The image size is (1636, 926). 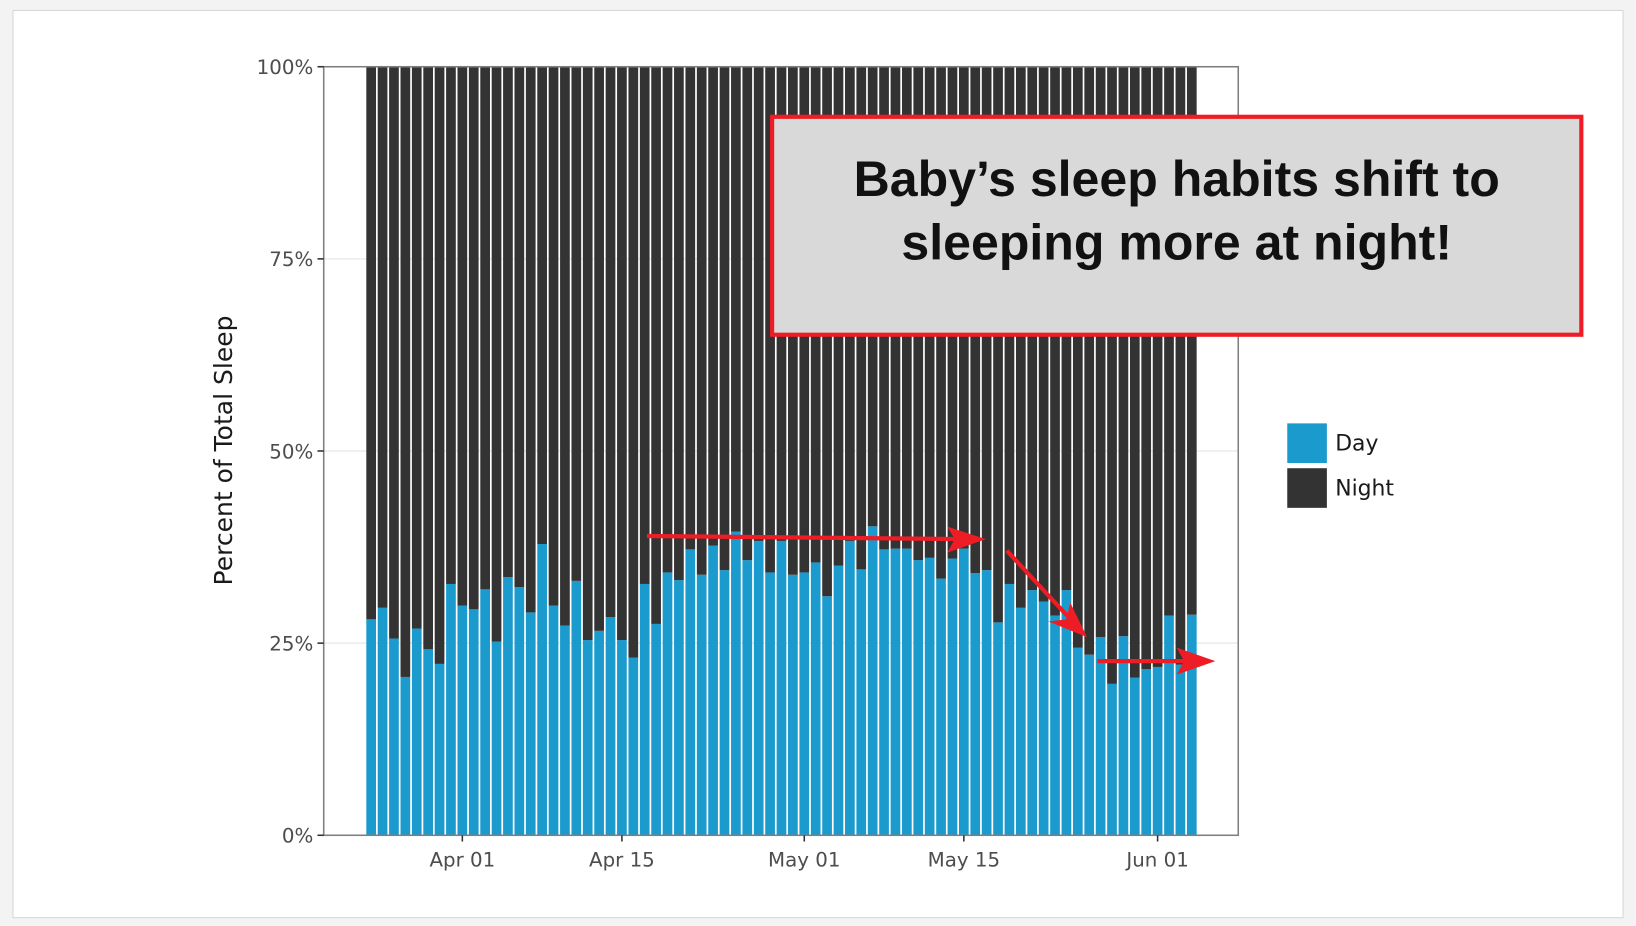 I want to click on y-tick-label: 25%, so click(x=291, y=643).